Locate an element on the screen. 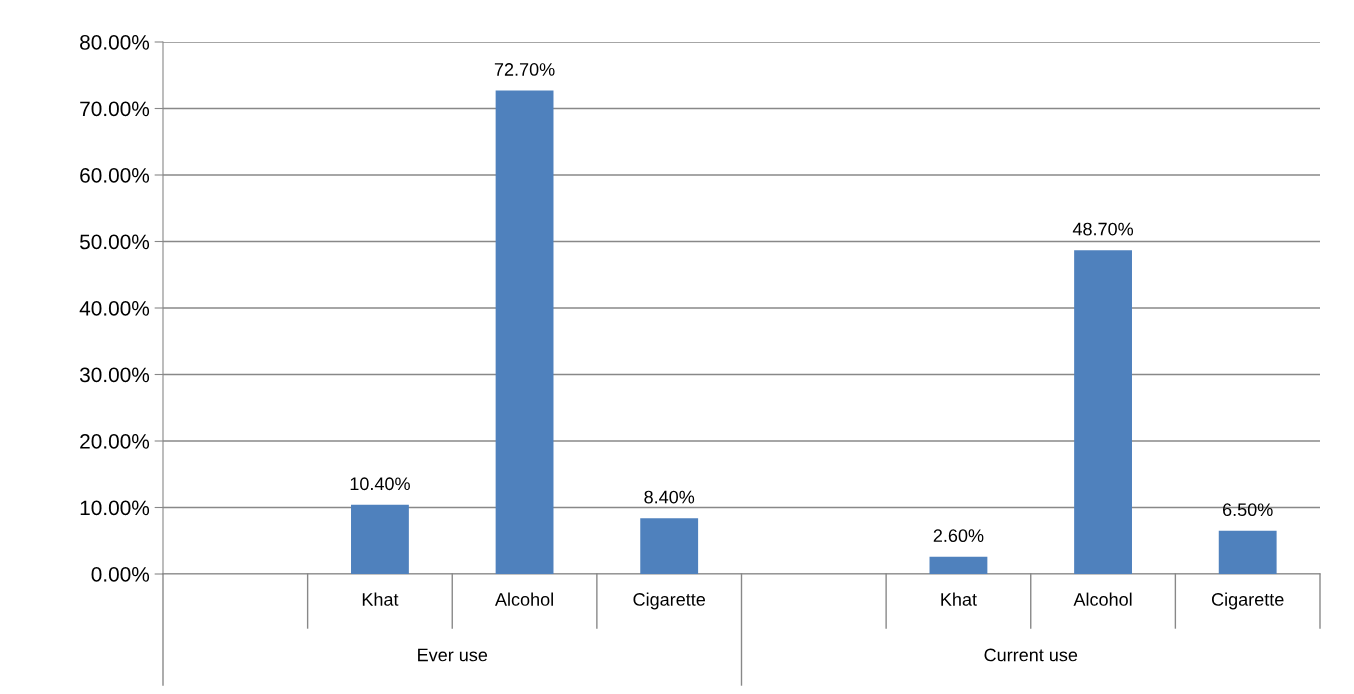 The image size is (1354, 694). y-tick-label: 0.00% is located at coordinates (120, 574).